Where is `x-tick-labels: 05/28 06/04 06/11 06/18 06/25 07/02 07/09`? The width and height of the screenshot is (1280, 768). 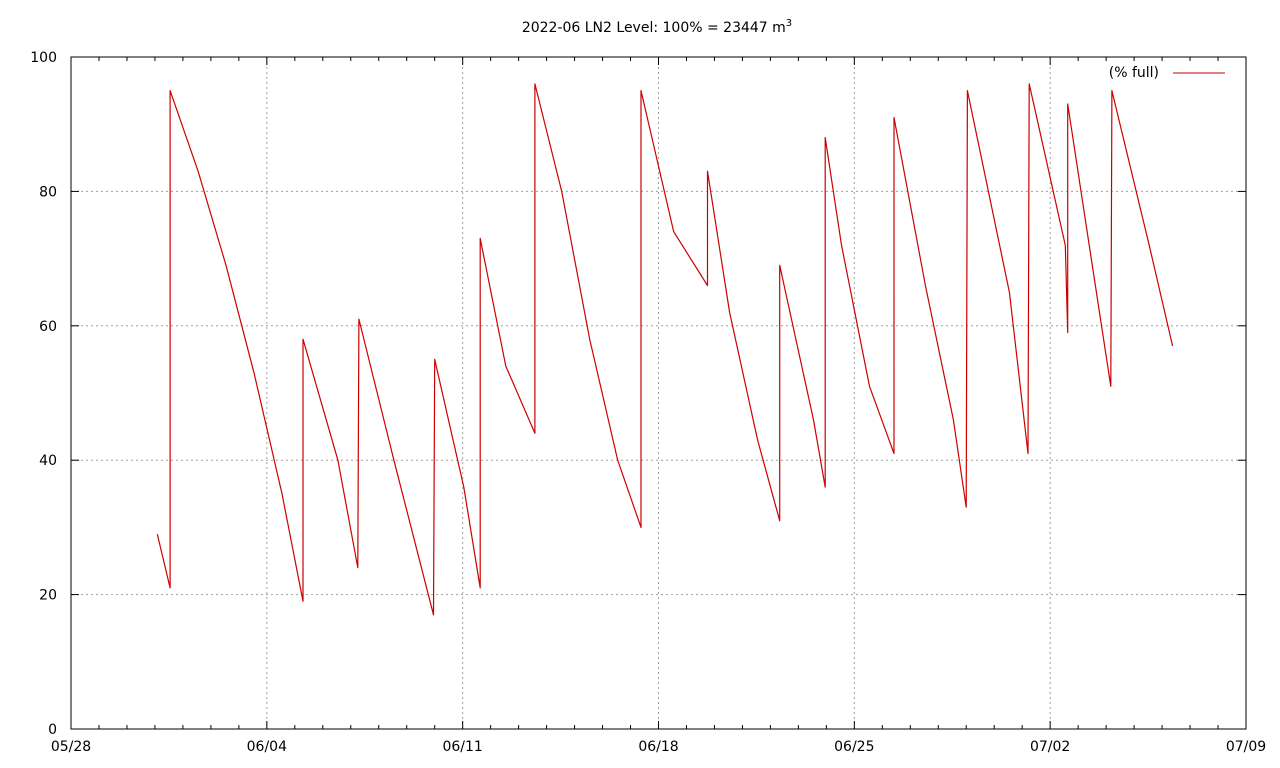 x-tick-labels: 05/28 06/04 06/11 06/18 06/25 07/02 07/09 is located at coordinates (658, 747).